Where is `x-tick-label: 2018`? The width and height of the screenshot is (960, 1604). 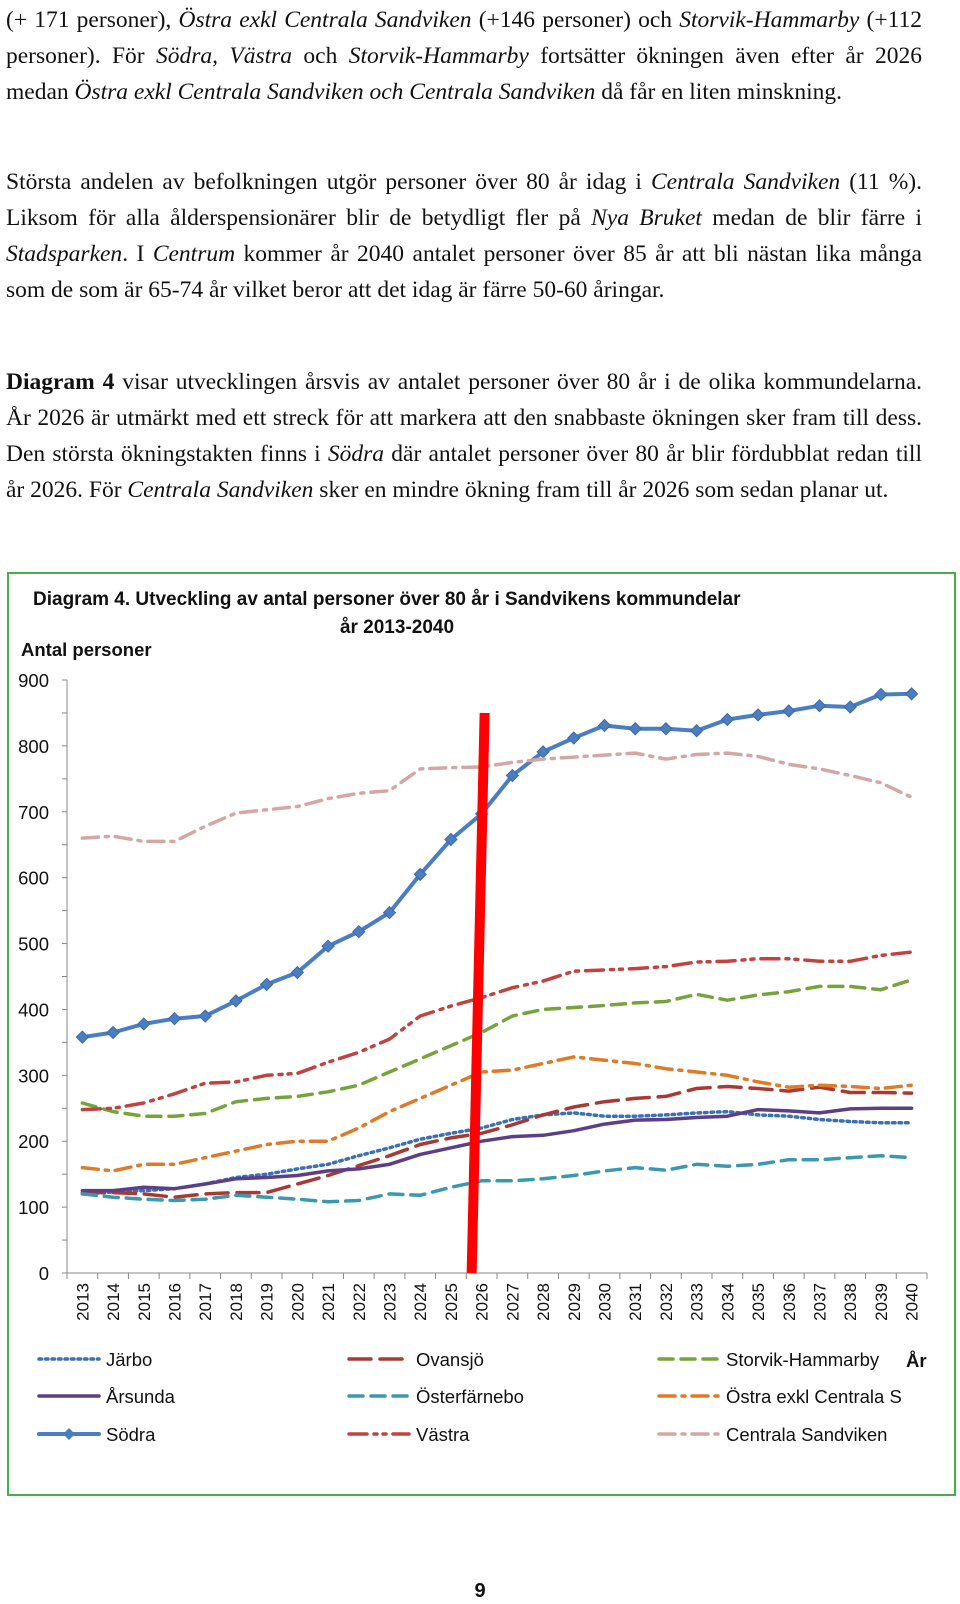 x-tick-label: 2018 is located at coordinates (236, 1302).